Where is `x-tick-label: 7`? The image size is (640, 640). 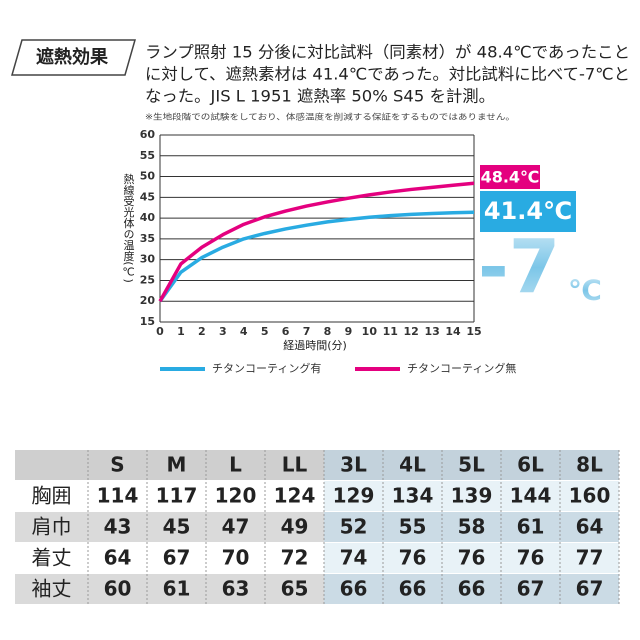 x-tick-label: 7 is located at coordinates (307, 331).